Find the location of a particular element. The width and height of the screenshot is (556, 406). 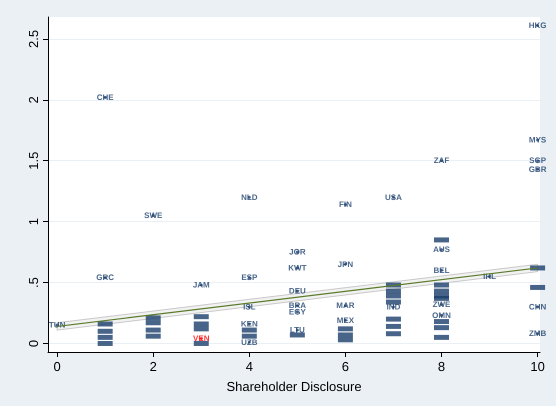

data-label: AUS is located at coordinates (442, 249).